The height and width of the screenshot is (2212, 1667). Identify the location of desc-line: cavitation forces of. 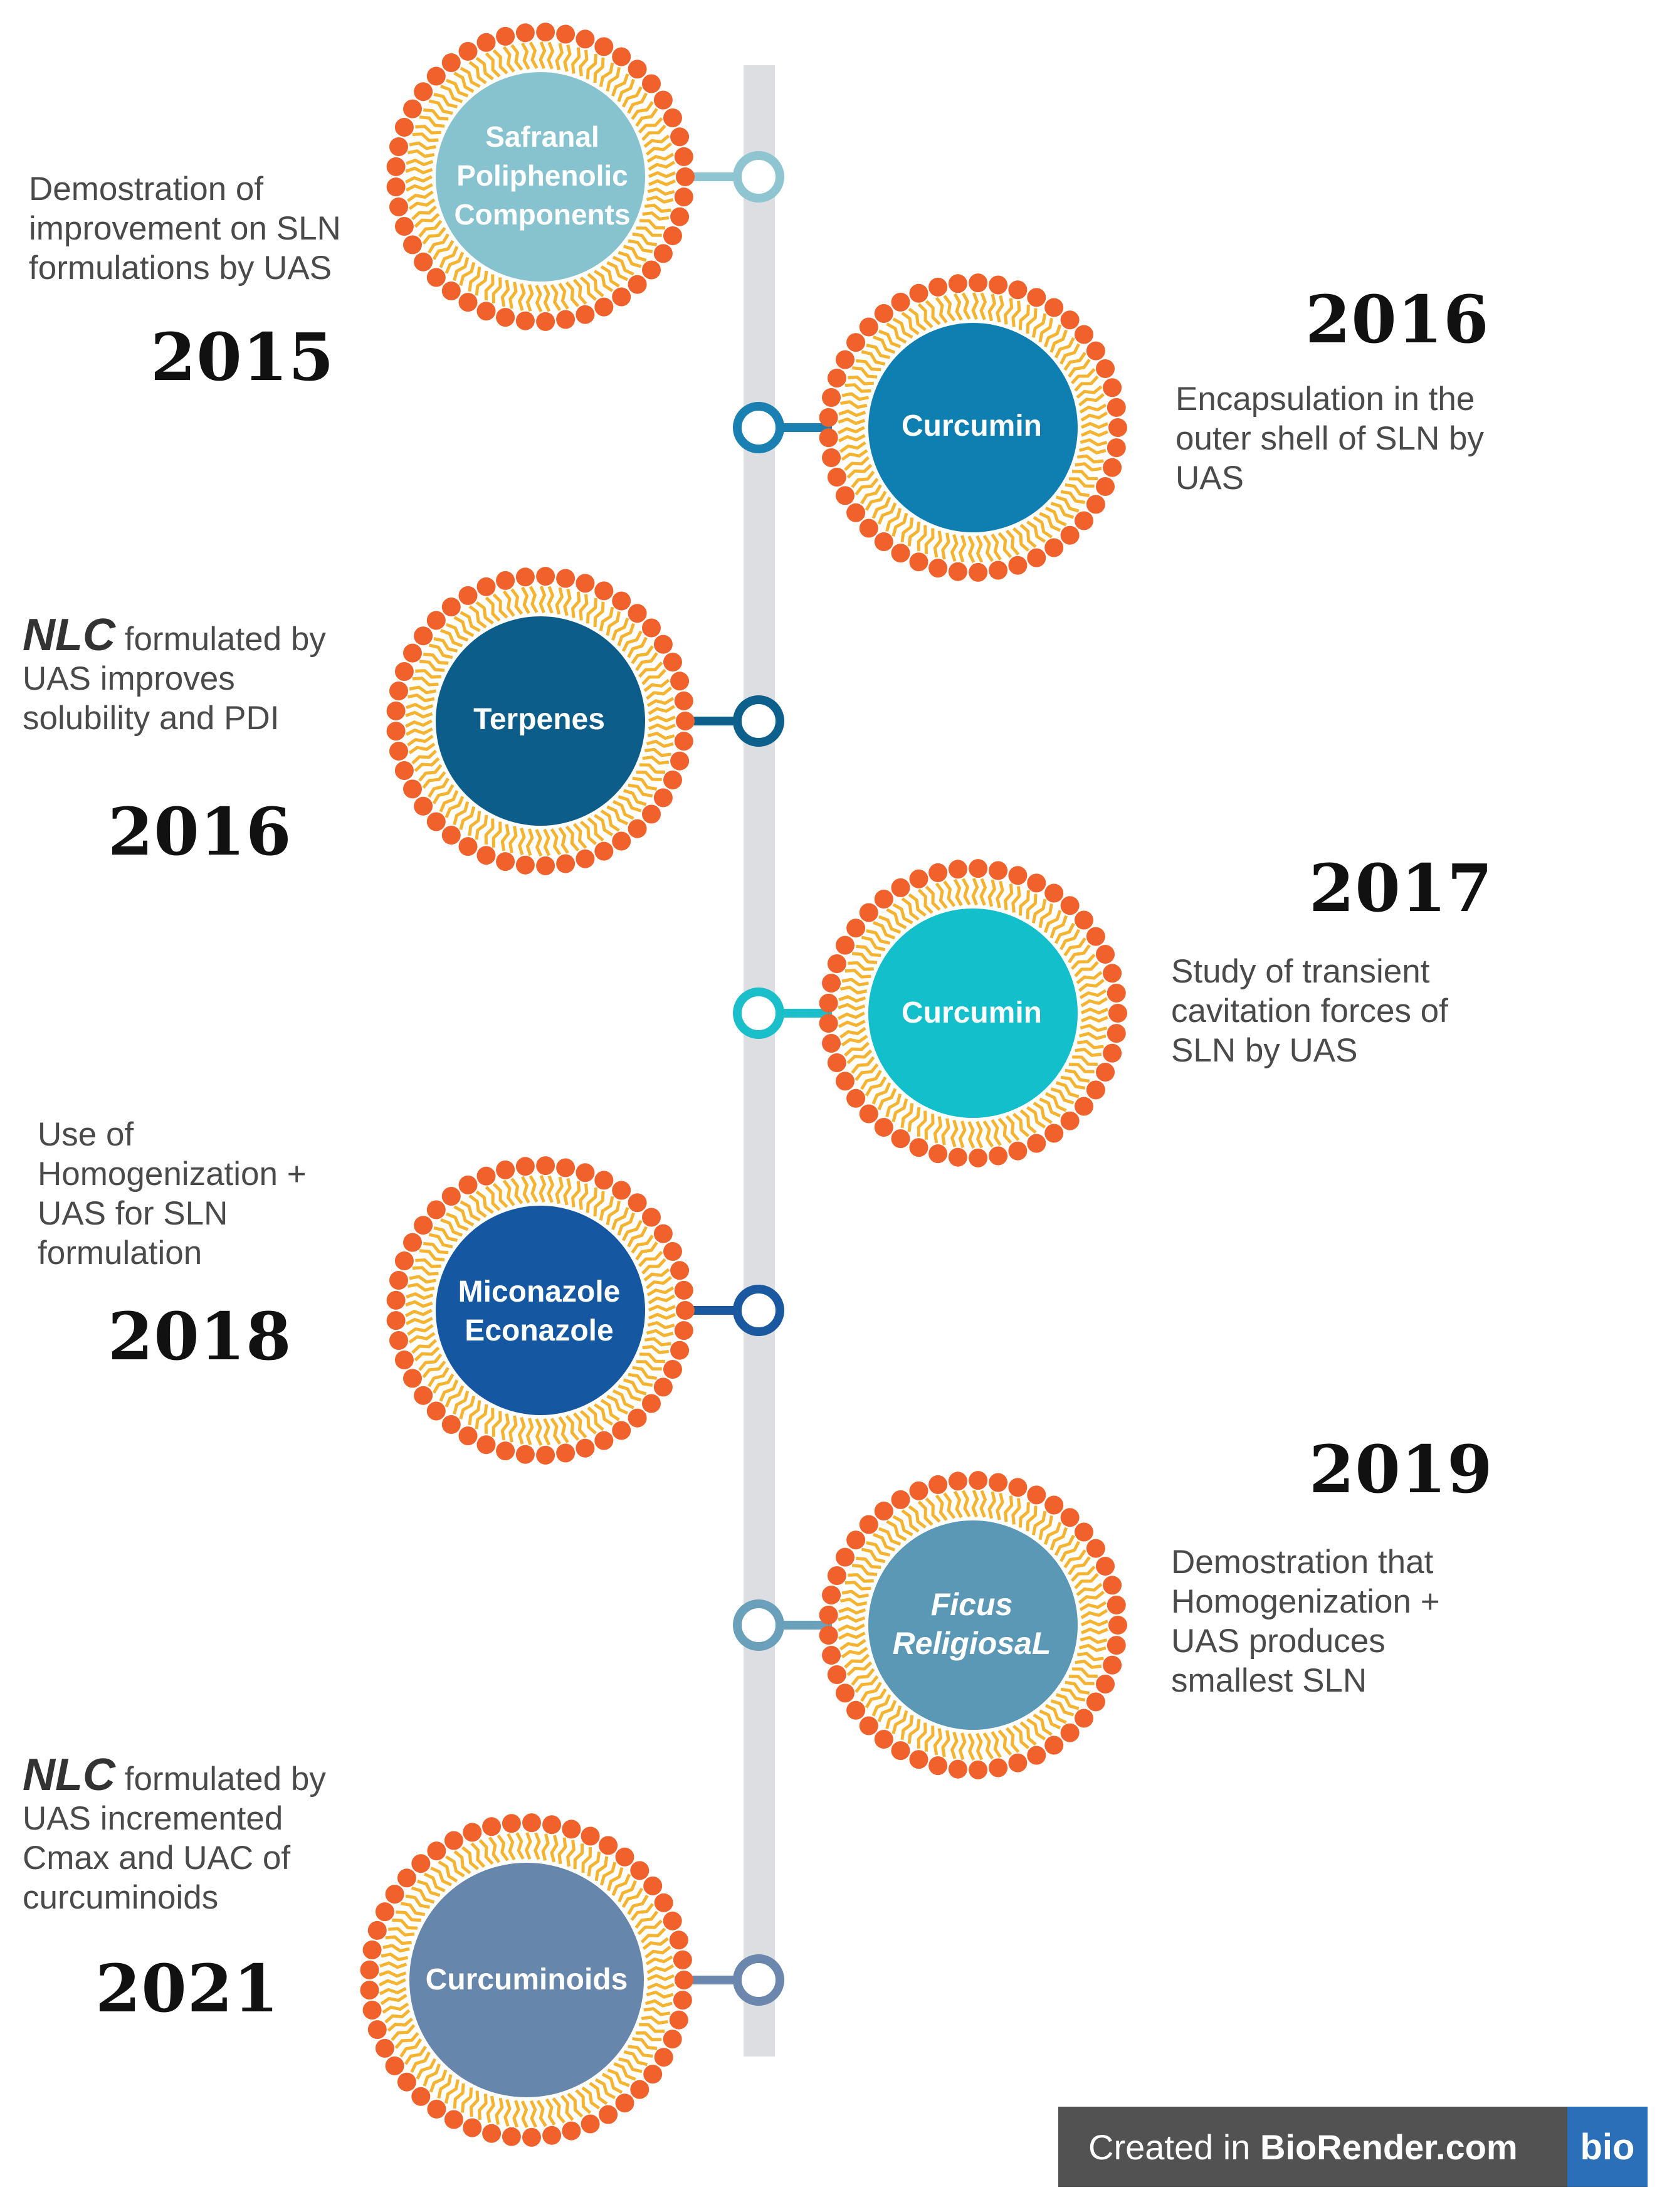
(1309, 1012).